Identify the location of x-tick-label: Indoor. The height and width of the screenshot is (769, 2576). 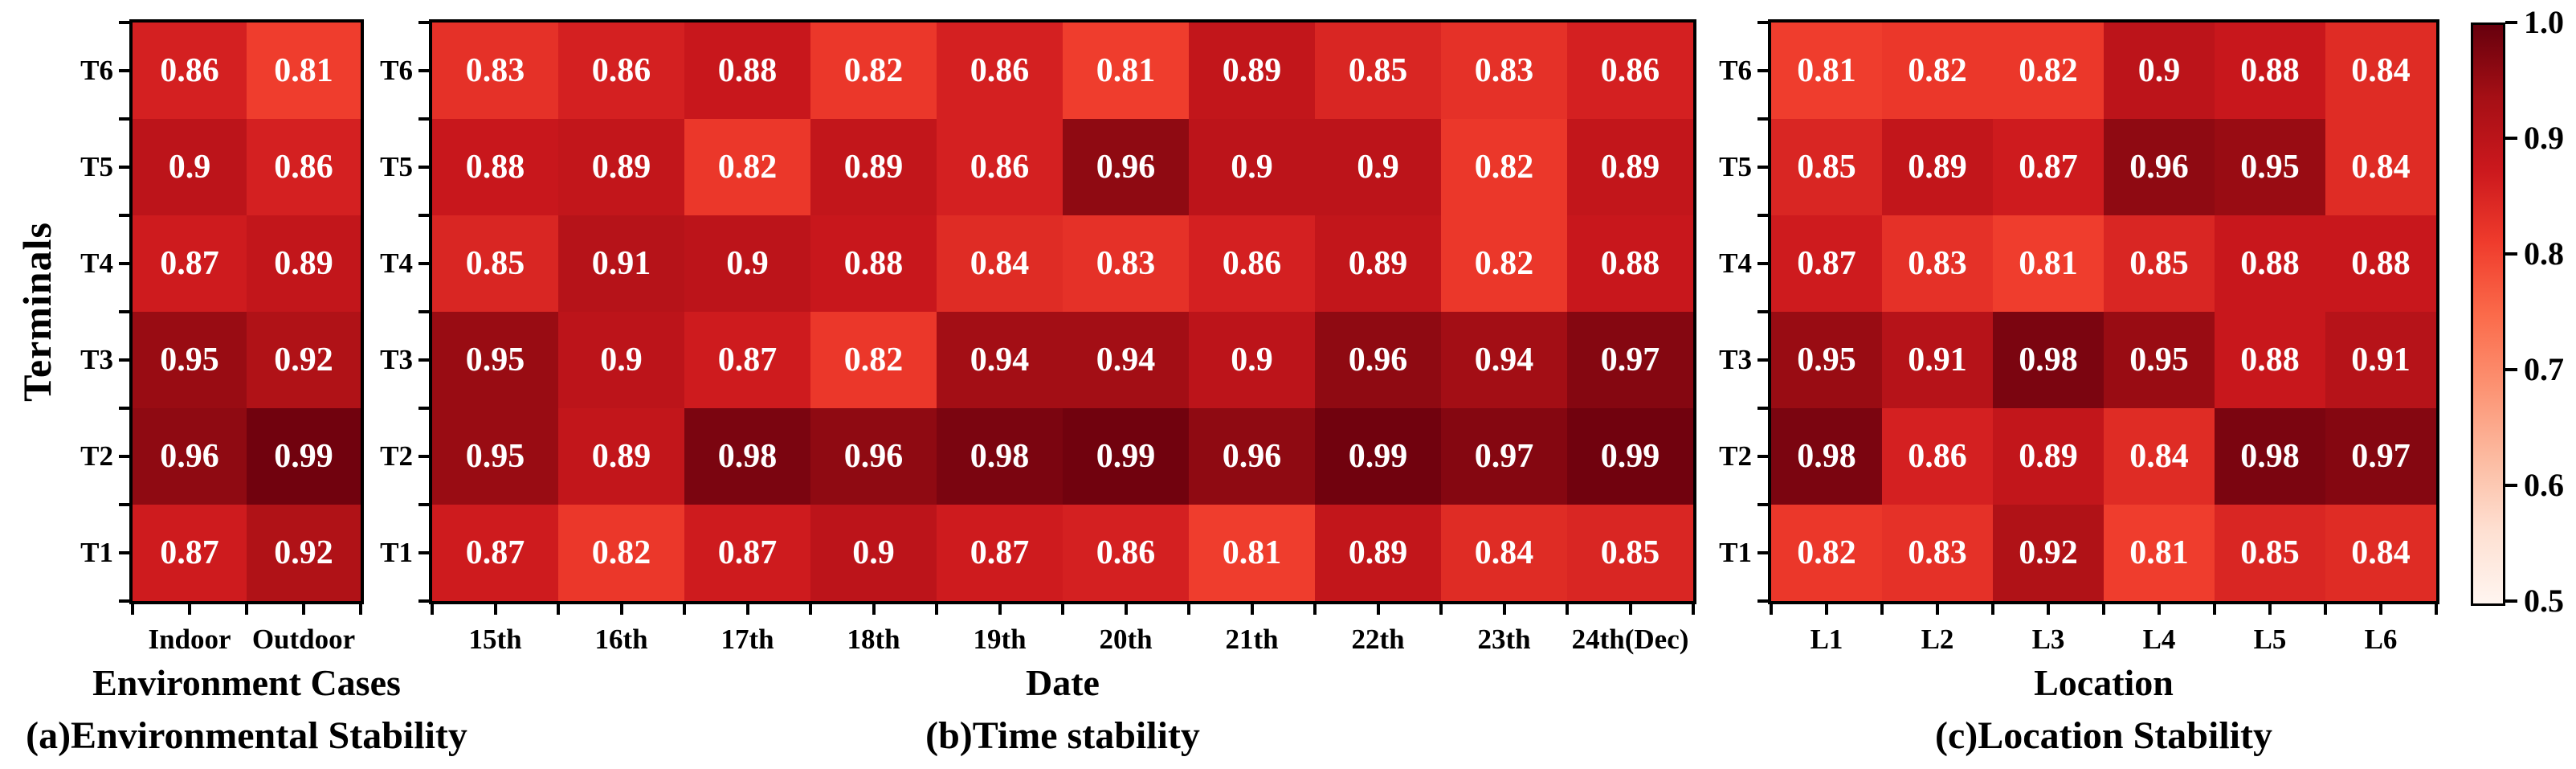
(189, 640).